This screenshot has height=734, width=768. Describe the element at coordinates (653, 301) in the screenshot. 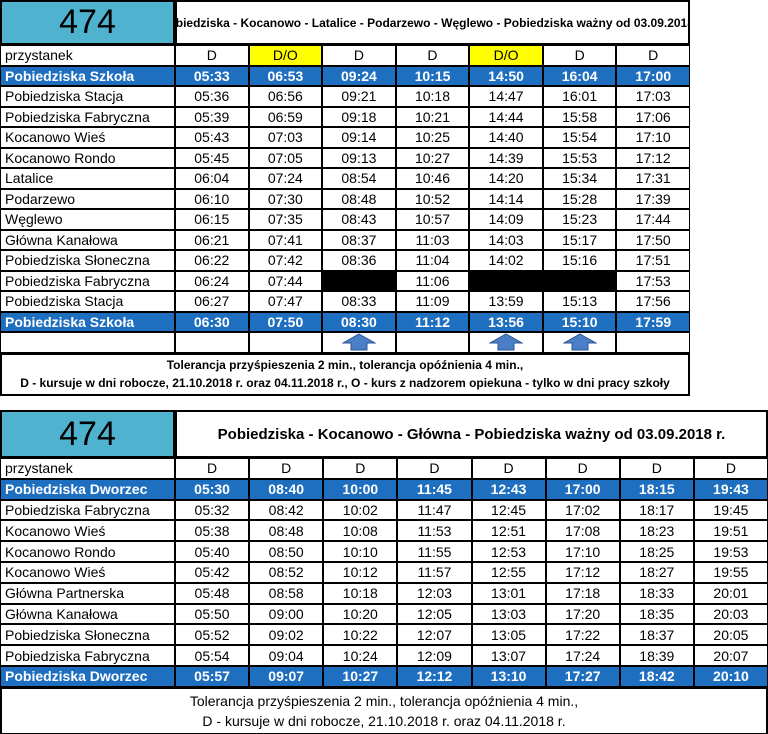

I see `departure-time: 17:56` at that location.